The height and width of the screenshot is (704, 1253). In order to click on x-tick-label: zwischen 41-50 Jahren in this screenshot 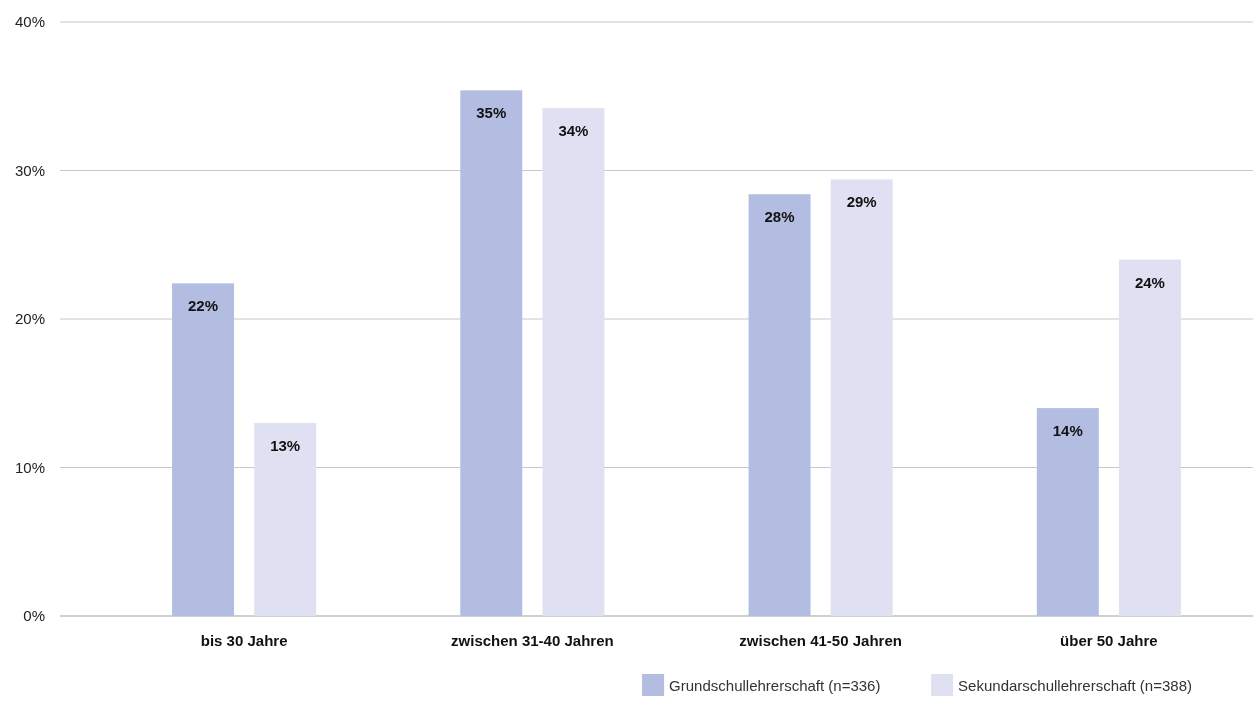, I will do `click(820, 640)`.